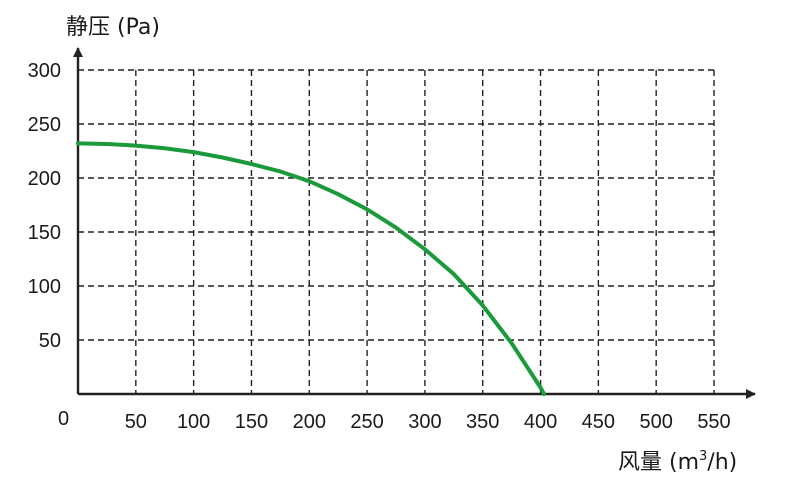 This screenshot has width=806, height=485. I want to click on y-tick-label: 300, so click(44, 71).